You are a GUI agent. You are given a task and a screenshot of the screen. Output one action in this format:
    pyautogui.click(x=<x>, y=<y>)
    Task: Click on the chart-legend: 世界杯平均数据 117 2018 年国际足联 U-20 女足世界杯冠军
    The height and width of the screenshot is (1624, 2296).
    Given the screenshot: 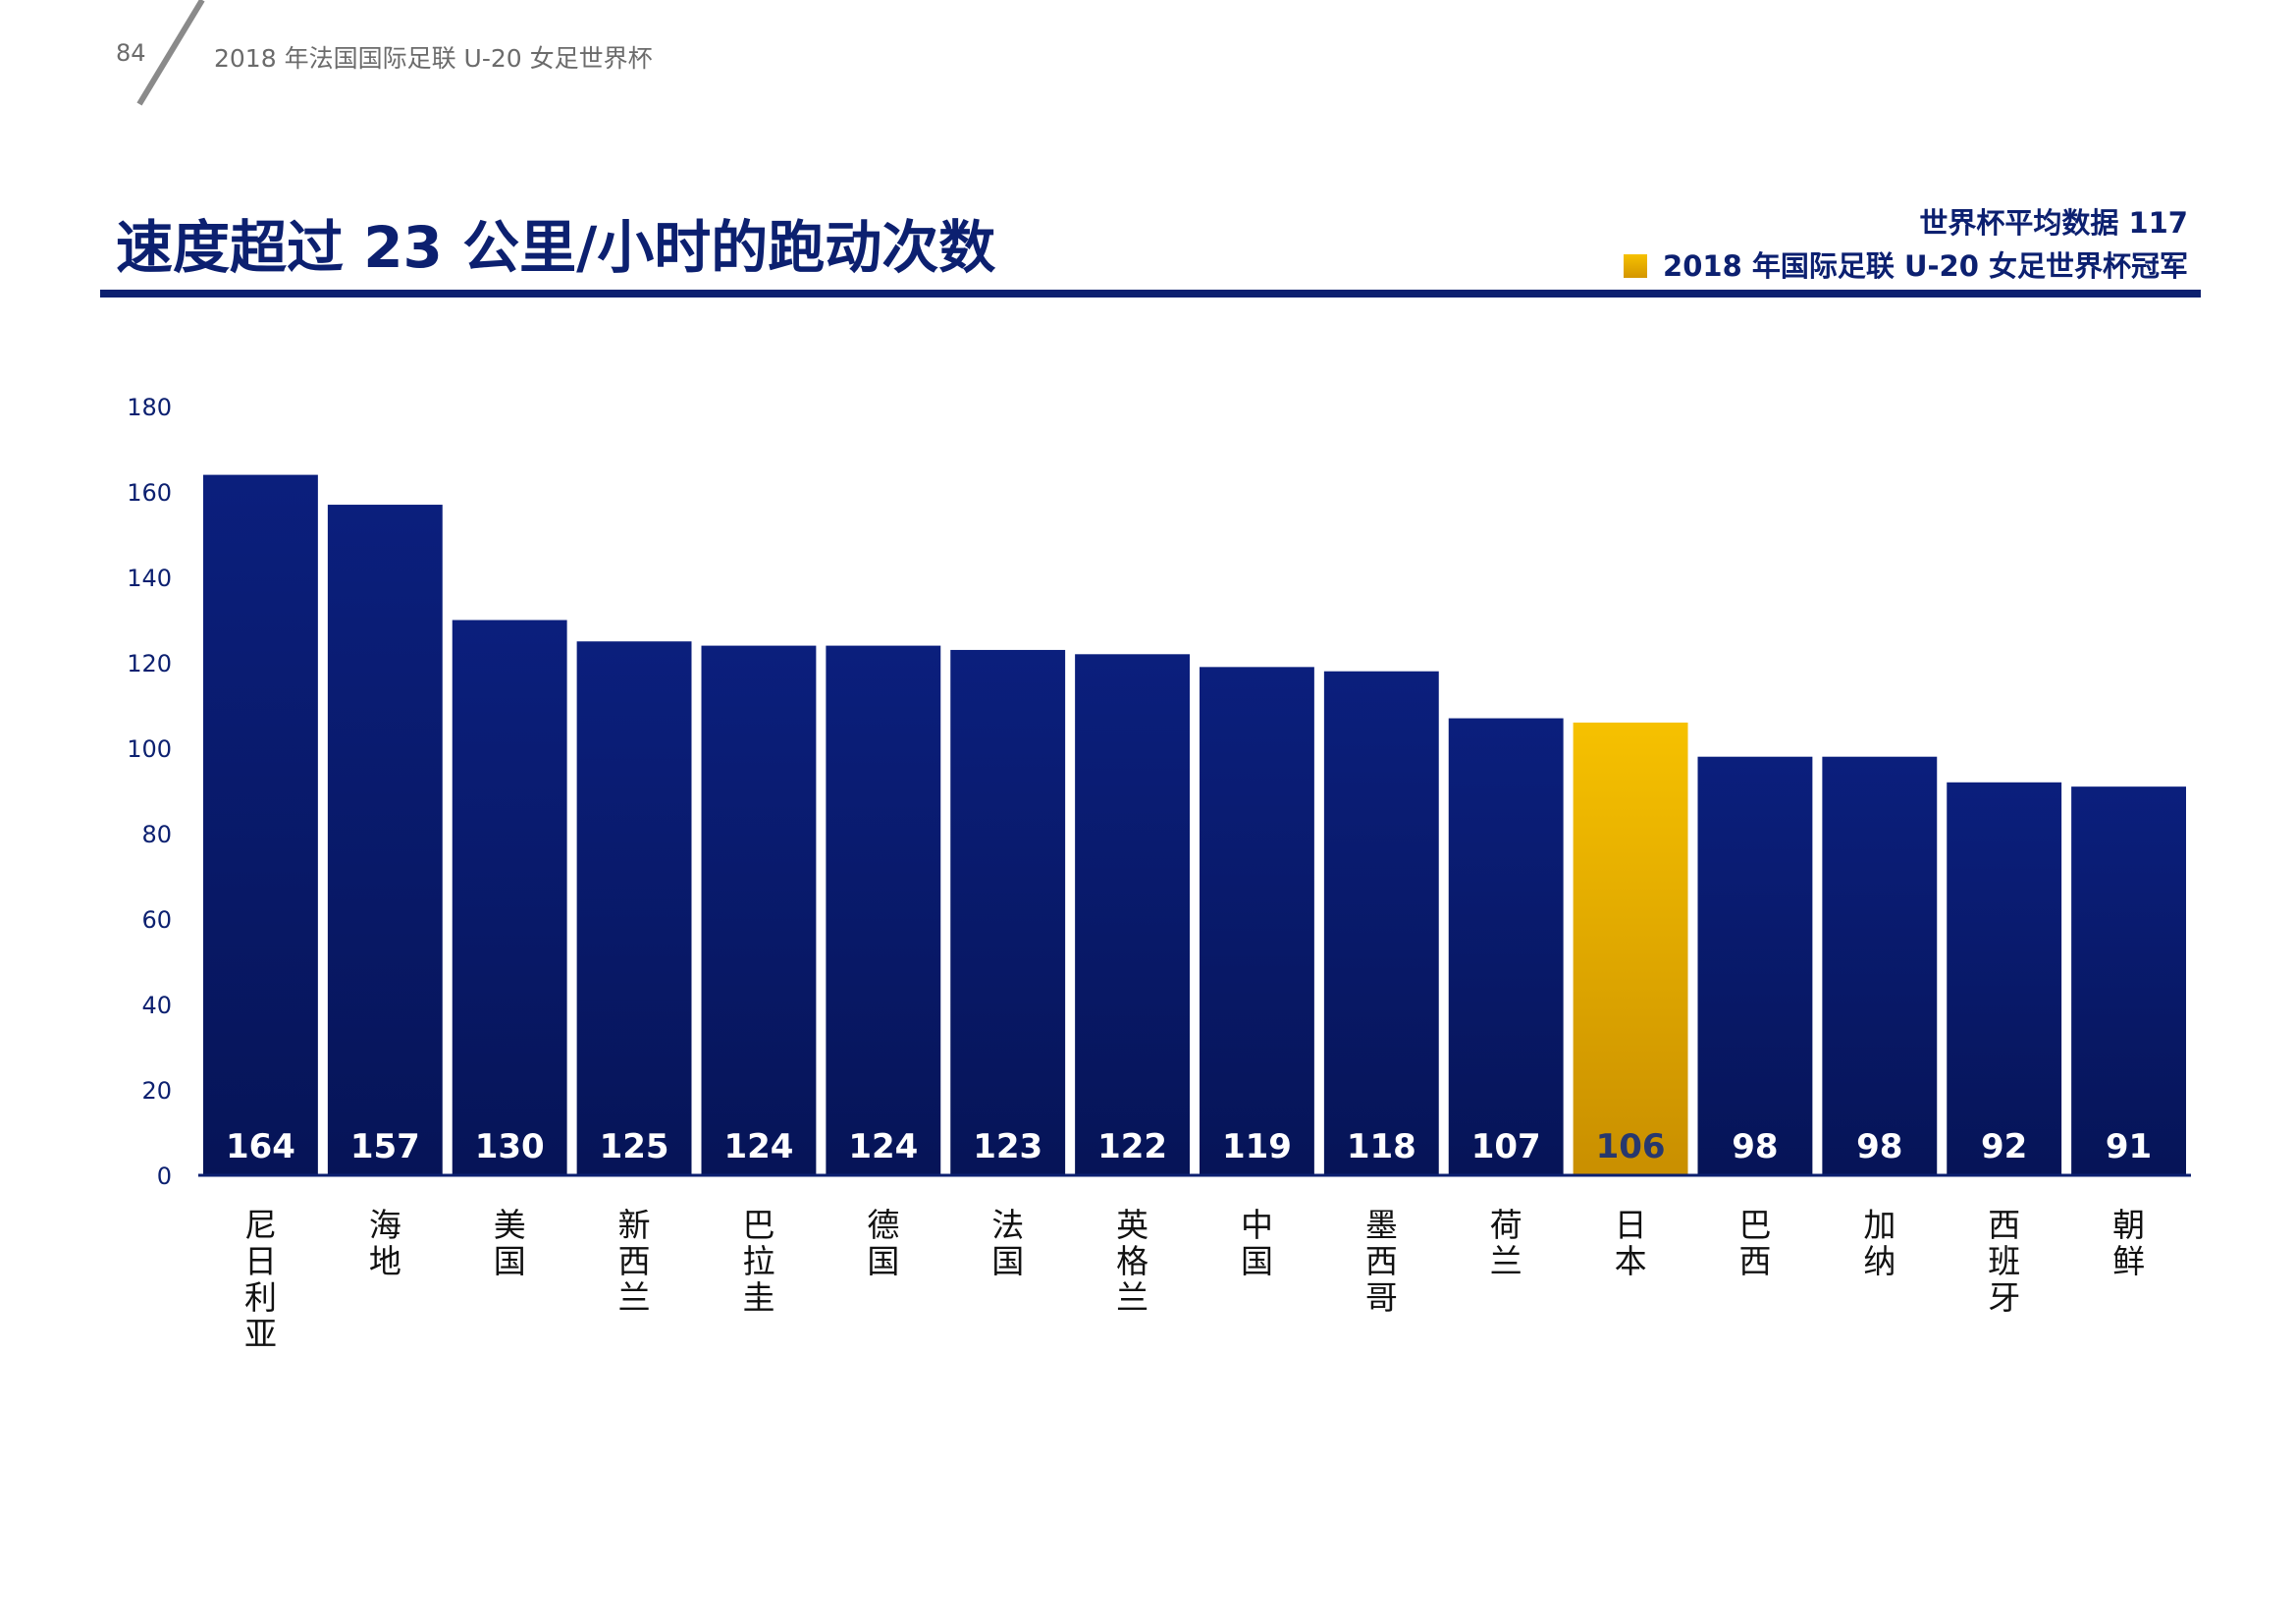 What is the action you would take?
    pyautogui.click(x=1906, y=244)
    